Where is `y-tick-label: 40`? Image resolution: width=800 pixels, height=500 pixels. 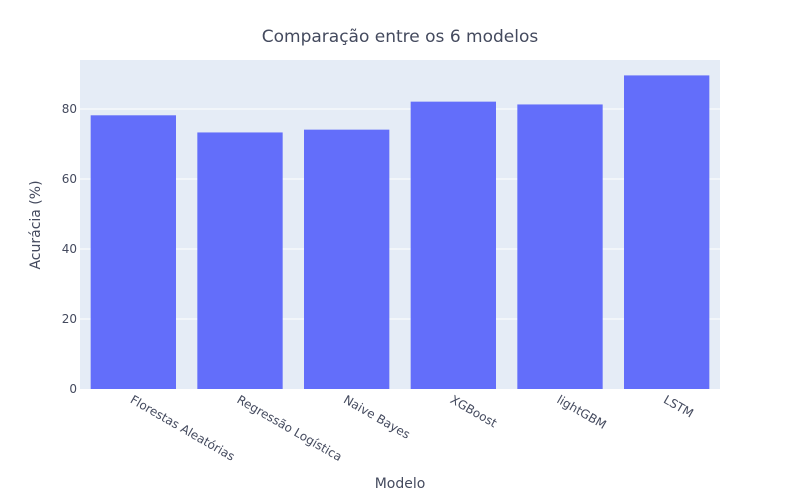 y-tick-label: 40 is located at coordinates (69, 249).